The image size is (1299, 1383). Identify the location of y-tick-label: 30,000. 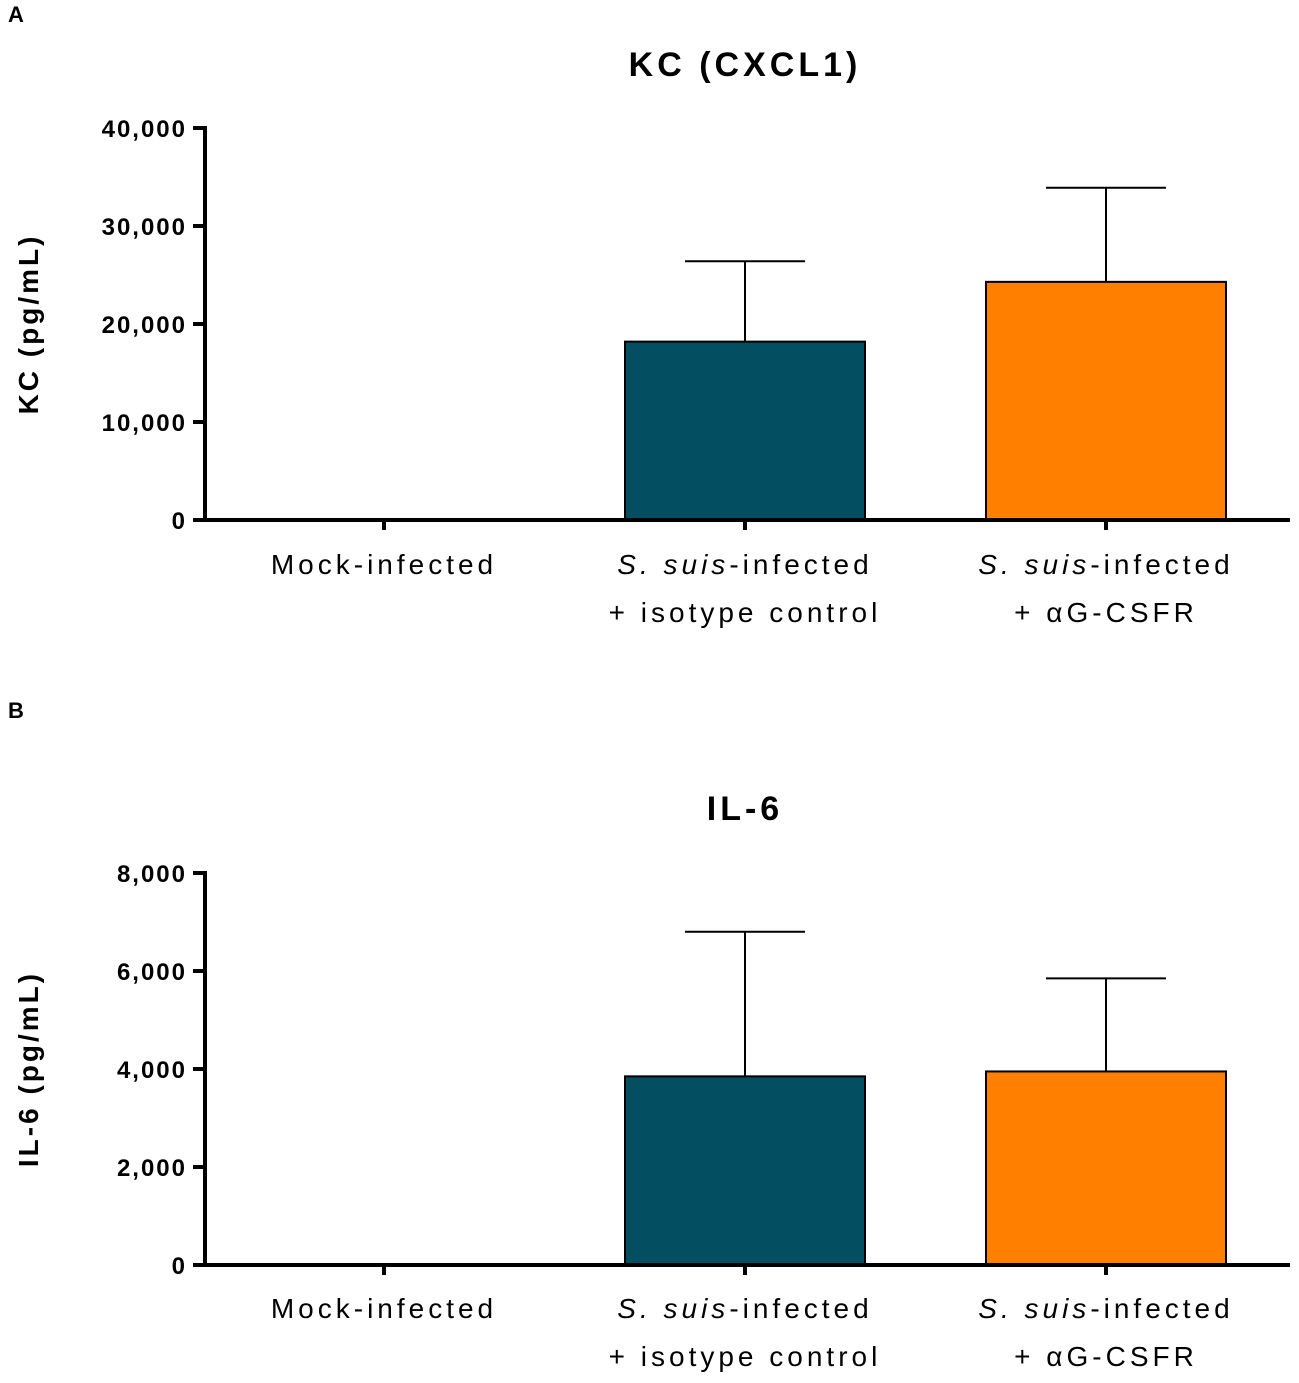
(144, 227).